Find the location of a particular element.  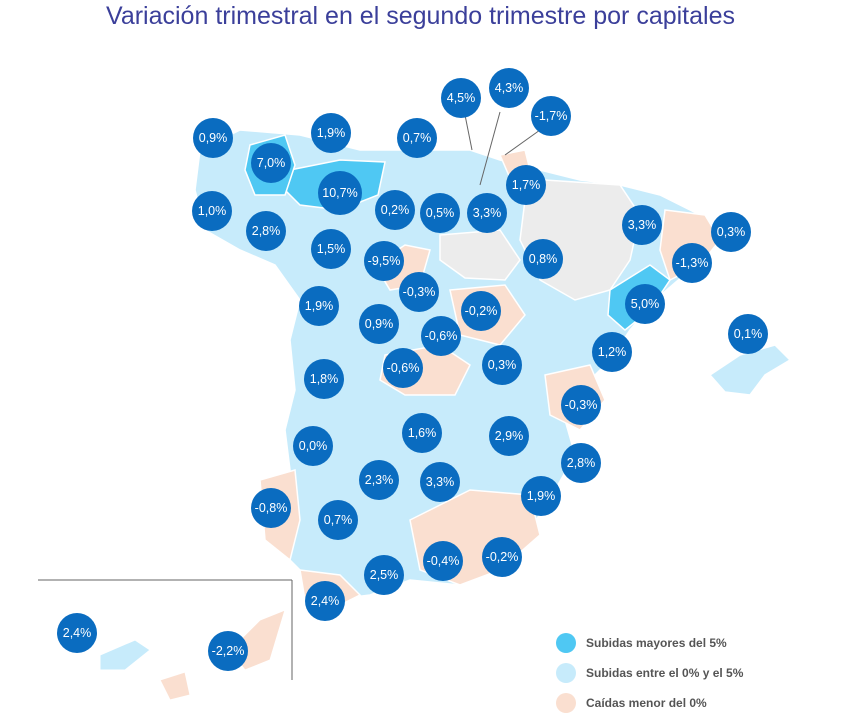

value-label: 0,5% is located at coordinates (440, 213).